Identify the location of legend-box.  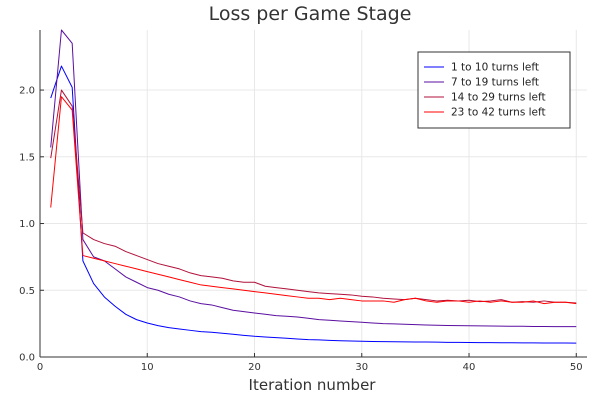
(494, 90).